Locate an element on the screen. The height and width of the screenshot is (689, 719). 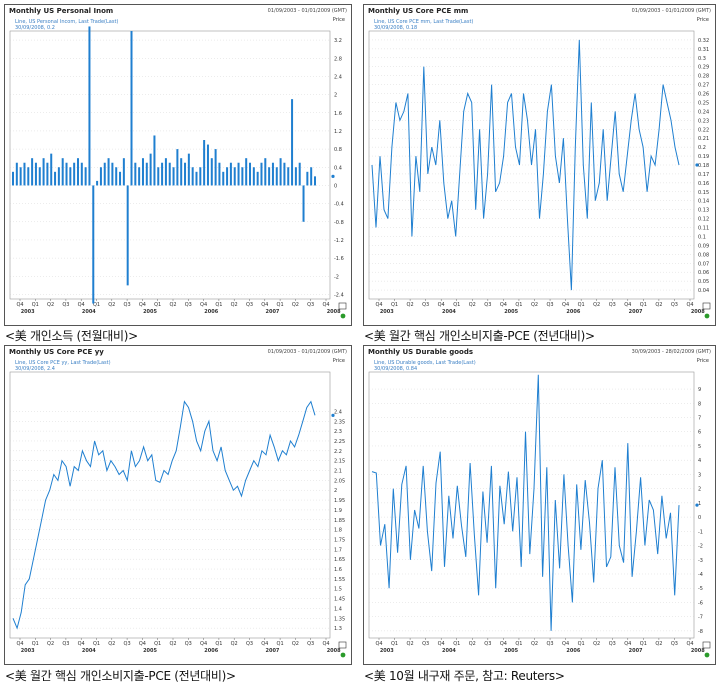
status-dot-icon is located at coordinates (343, 655).